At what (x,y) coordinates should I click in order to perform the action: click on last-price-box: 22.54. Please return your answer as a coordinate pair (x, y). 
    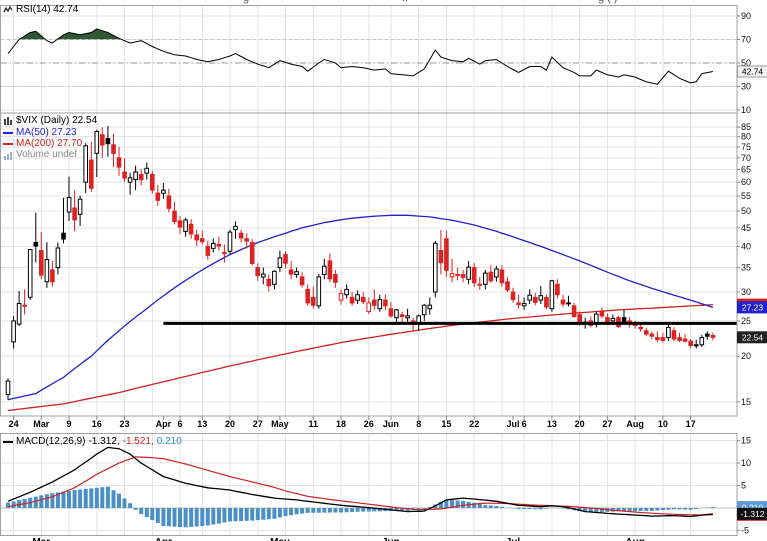
    Looking at the image, I should click on (752, 337).